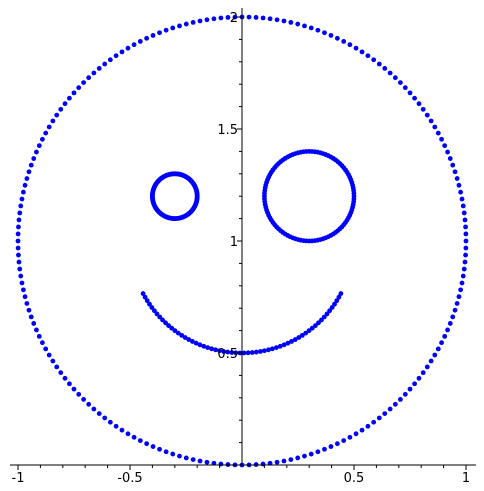 The height and width of the screenshot is (491, 484). I want to click on data-point-left-eye, so click(197, 197).